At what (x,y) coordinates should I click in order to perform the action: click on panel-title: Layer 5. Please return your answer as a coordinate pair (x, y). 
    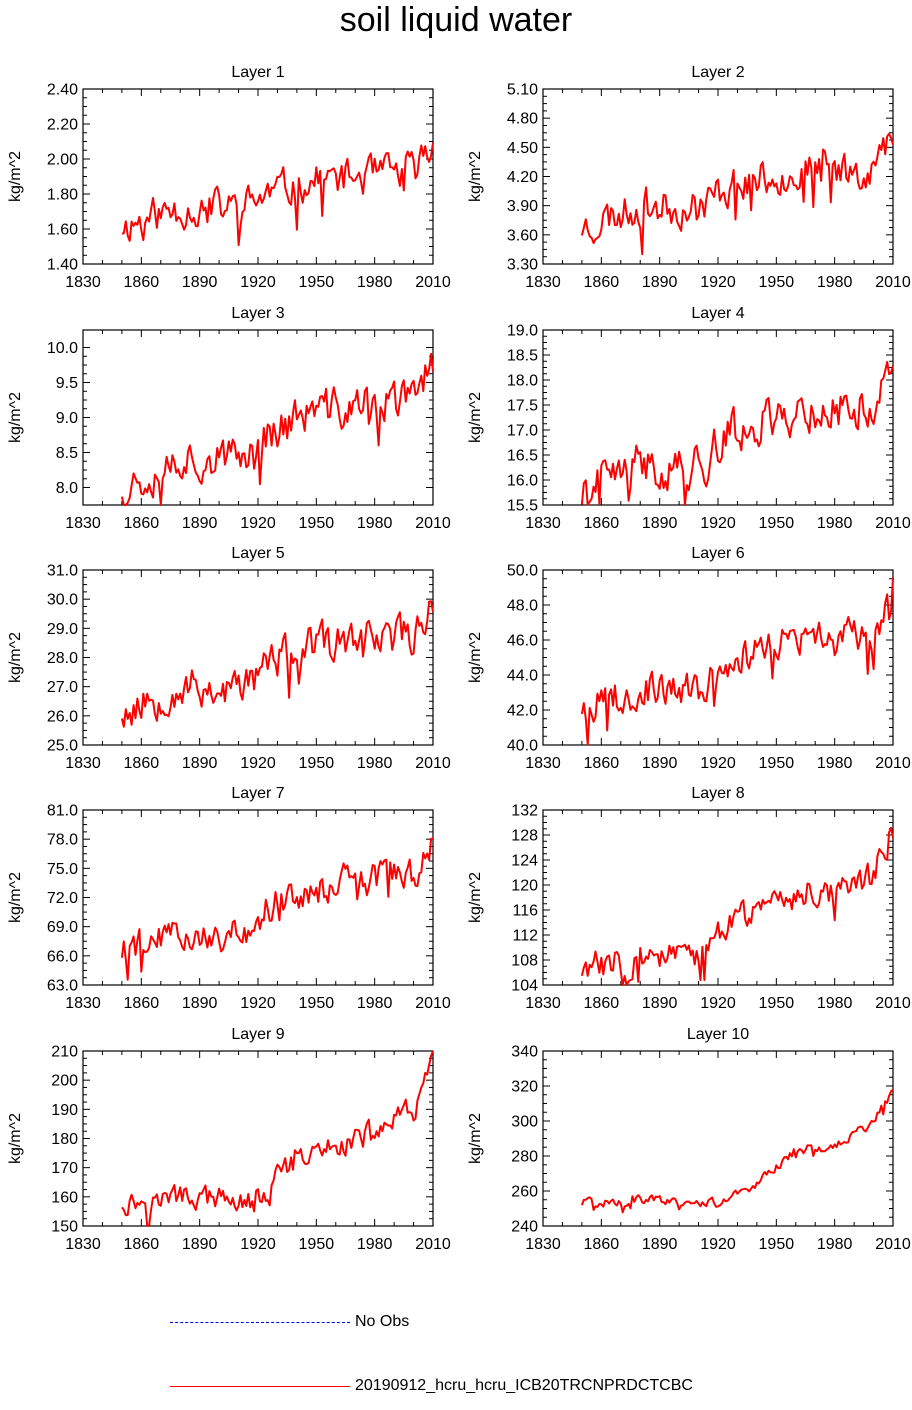
    Looking at the image, I should click on (257, 553).